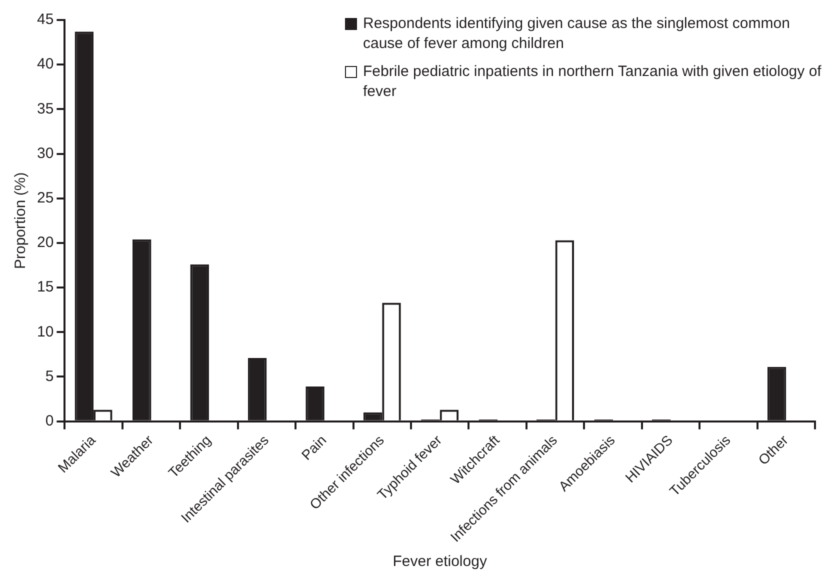 Image resolution: width=837 pixels, height=583 pixels. What do you see at coordinates (45, 287) in the screenshot?
I see `y-tick-label: 15` at bounding box center [45, 287].